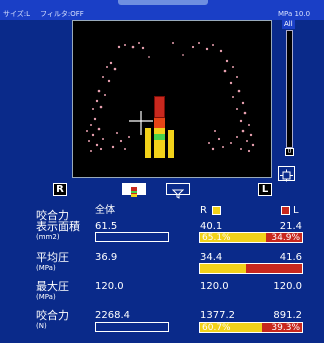 Image resolution: width=324 pixels, height=343 pixels. Describe the element at coordinates (284, 237) in the screenshot. I see `area-left-segment: 34.9%` at that location.